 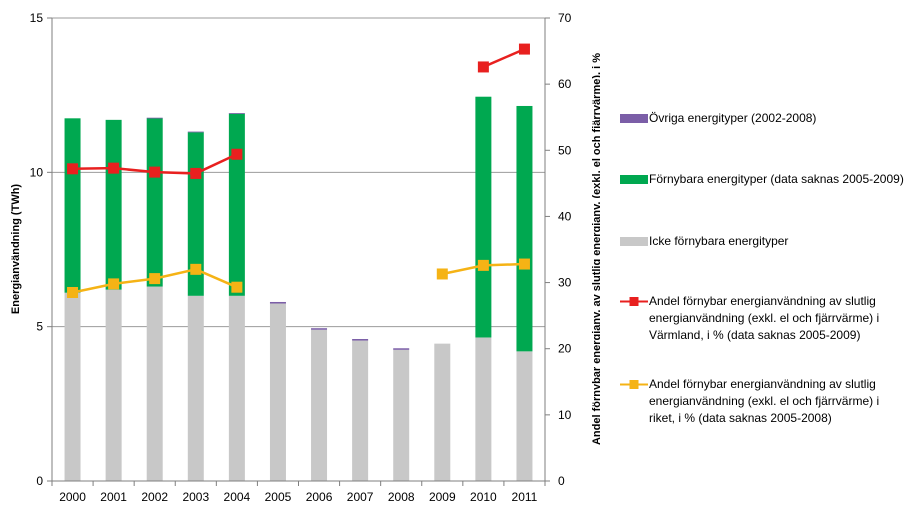 What do you see at coordinates (634, 179) in the screenshot?
I see `legend-swatch-fornybara` at bounding box center [634, 179].